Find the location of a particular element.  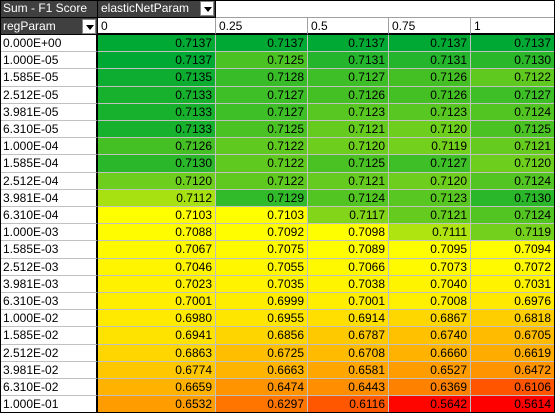

data-cell: 0.7095 is located at coordinates (430, 250).